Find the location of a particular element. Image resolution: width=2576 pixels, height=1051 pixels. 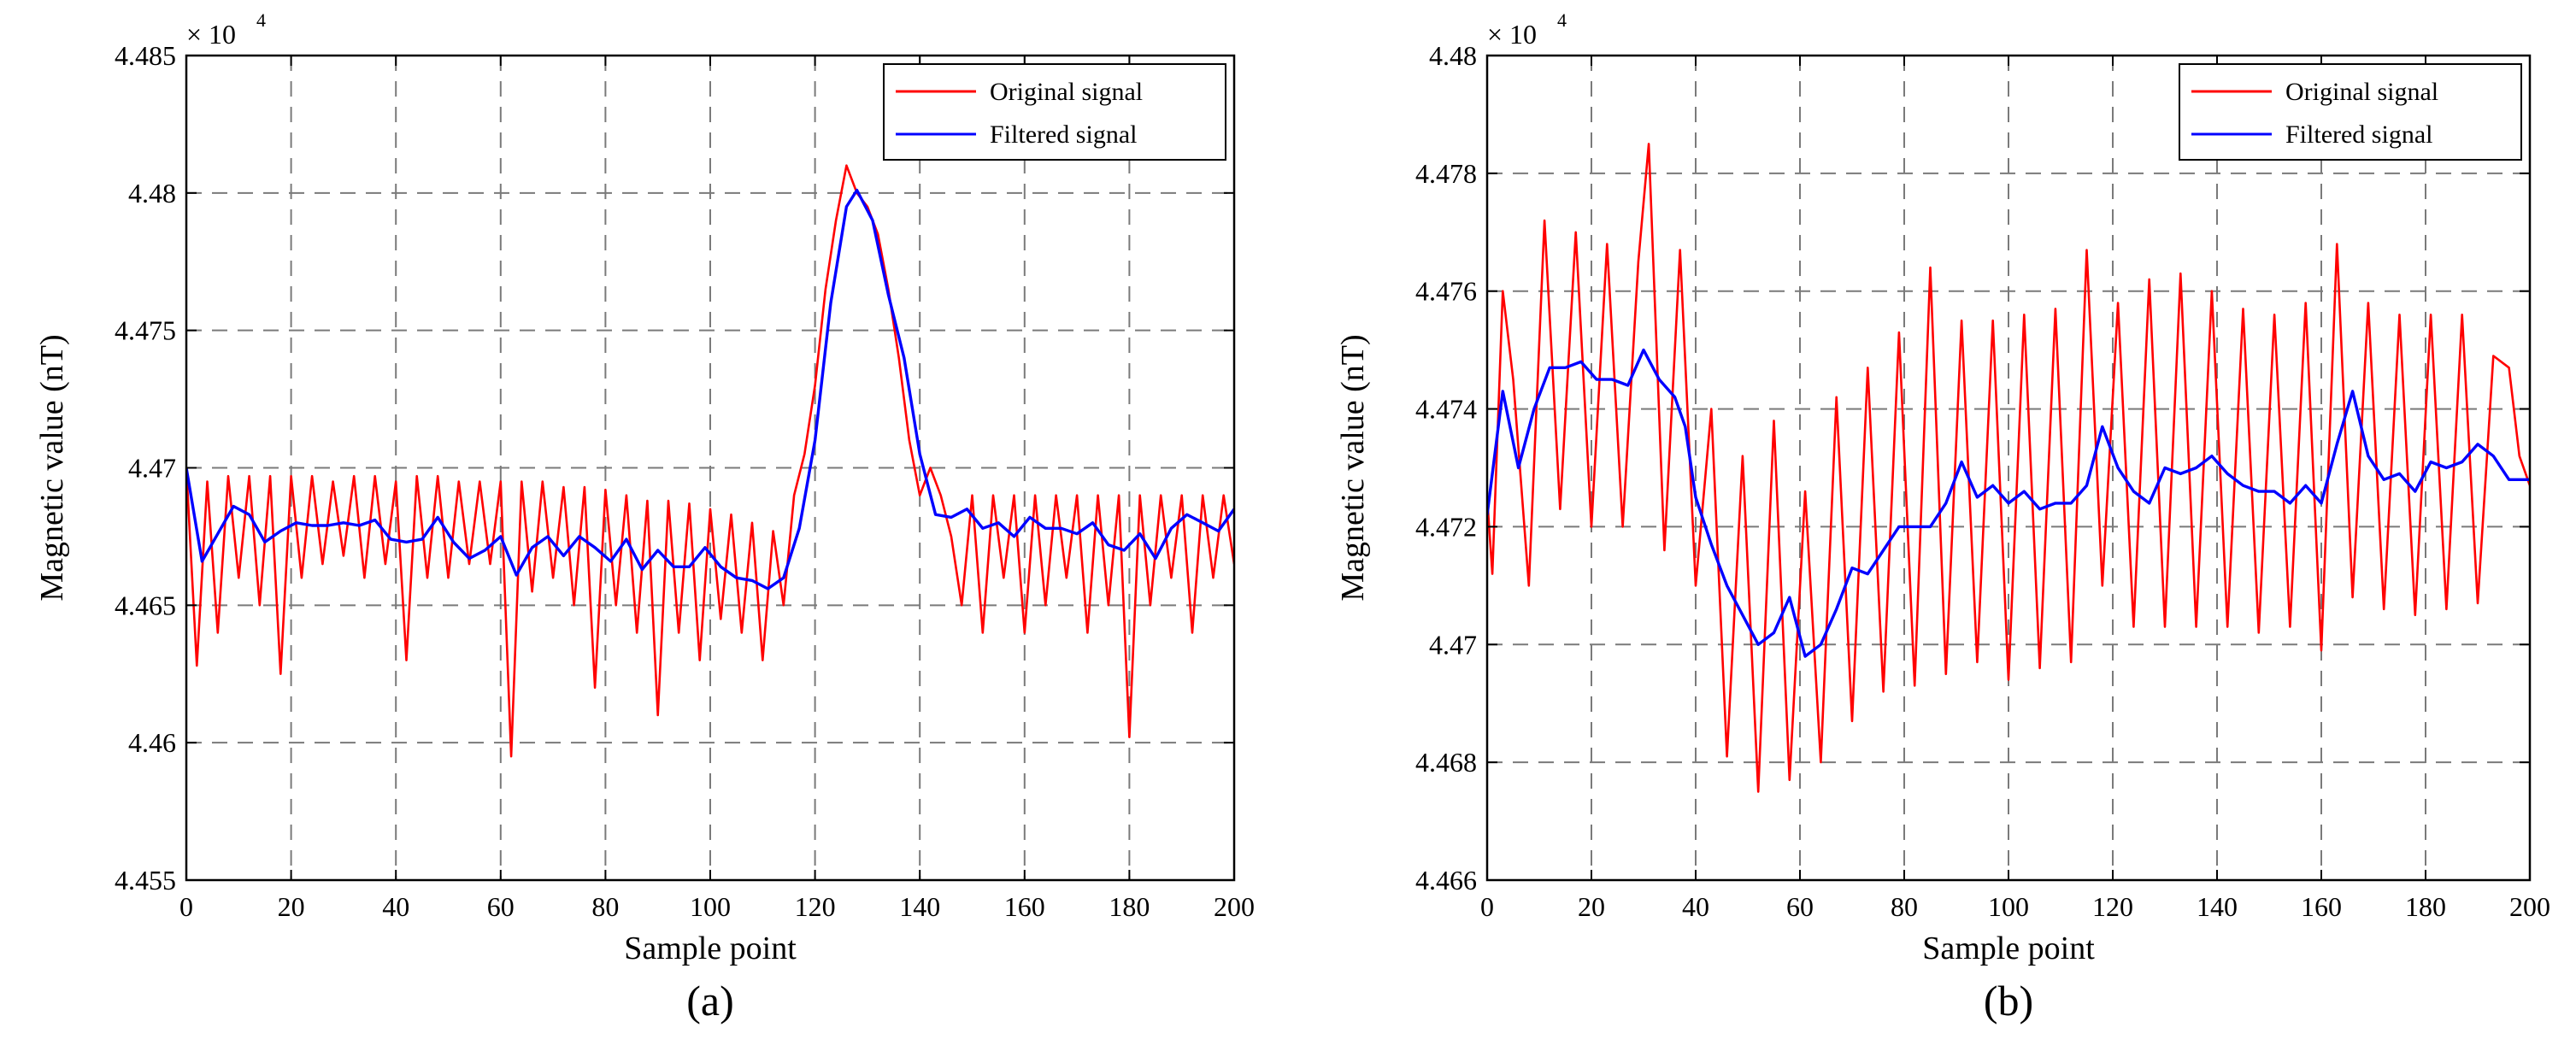

filtered-signal-line is located at coordinates (2008, 503).